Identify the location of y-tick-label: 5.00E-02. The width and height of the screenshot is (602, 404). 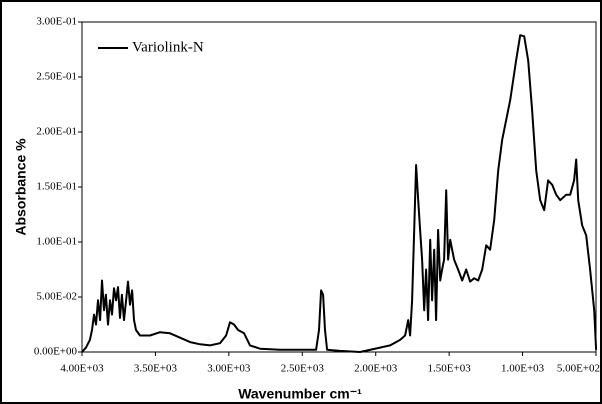
(56, 297).